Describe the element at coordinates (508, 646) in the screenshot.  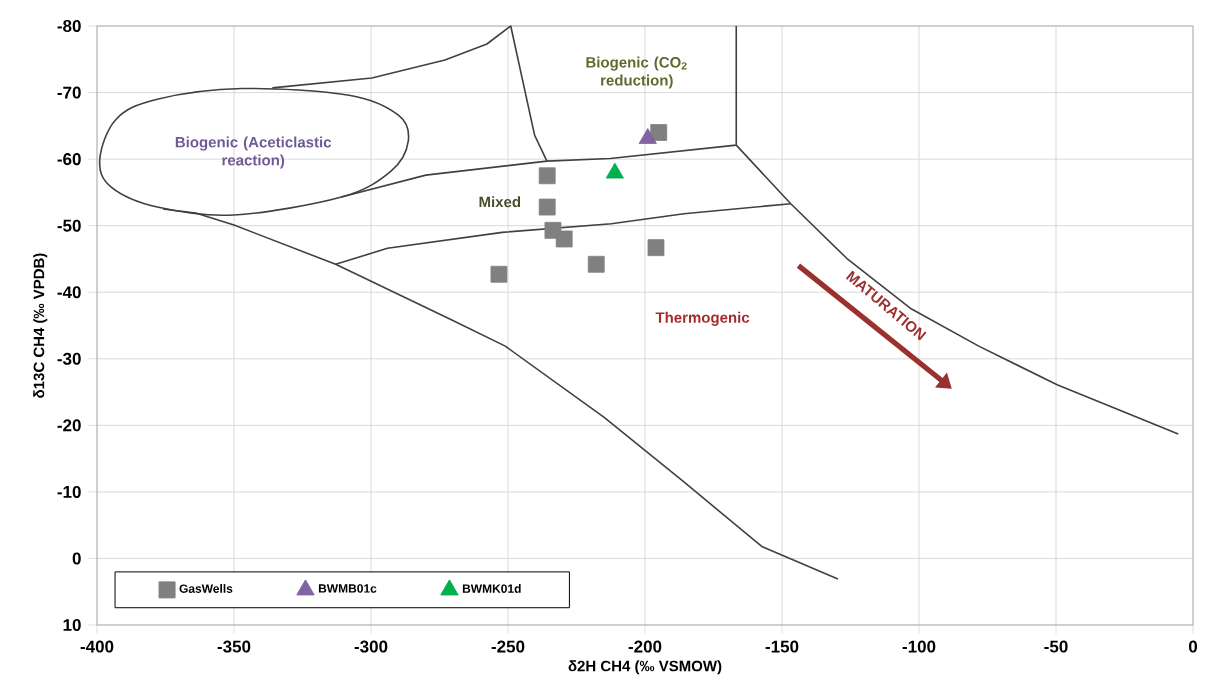
I see `x-tick-label: -250` at that location.